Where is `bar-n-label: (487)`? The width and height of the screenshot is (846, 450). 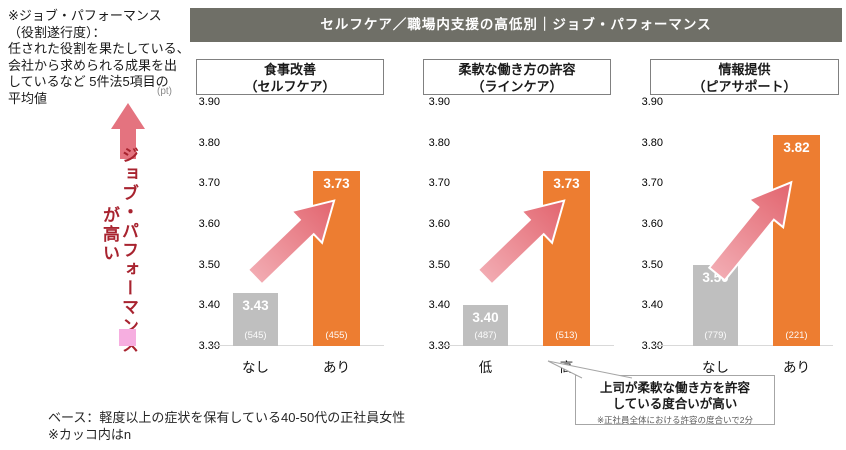
bar-n-label: (487) is located at coordinates (485, 335).